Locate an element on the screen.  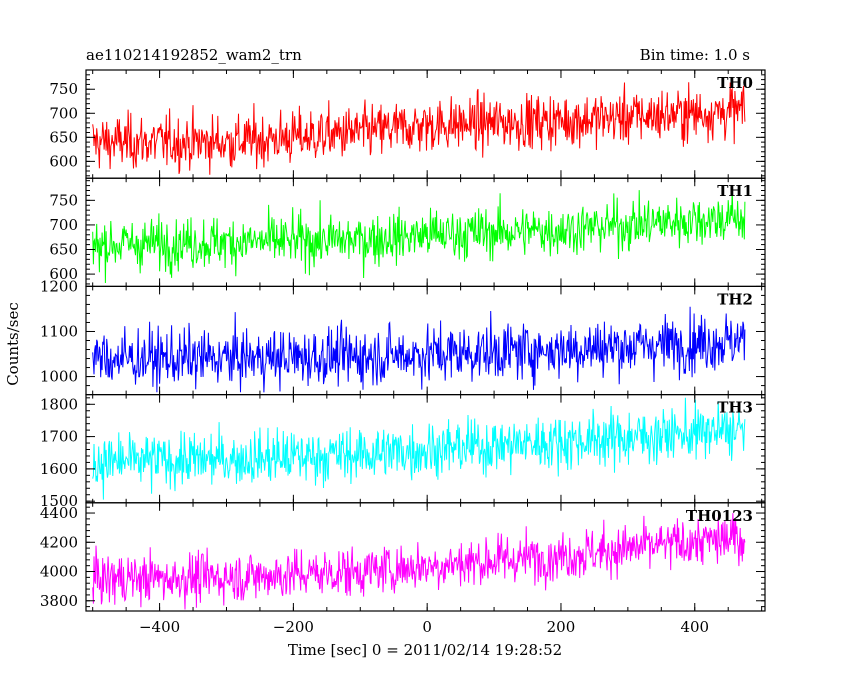
y-tick-label: 1100 is located at coordinates (59, 331).